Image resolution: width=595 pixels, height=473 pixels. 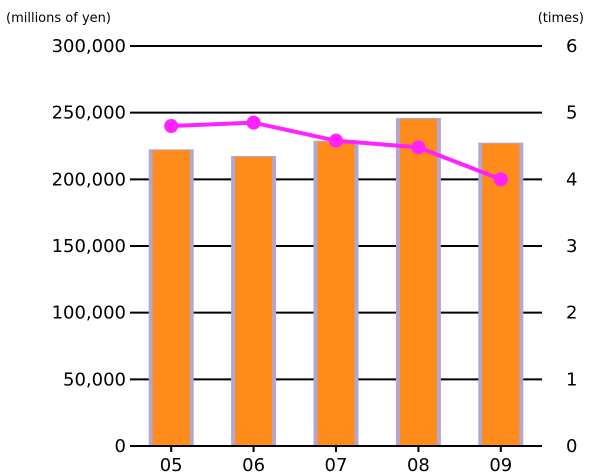 What do you see at coordinates (336, 464) in the screenshot?
I see `x-tick-label: 07` at bounding box center [336, 464].